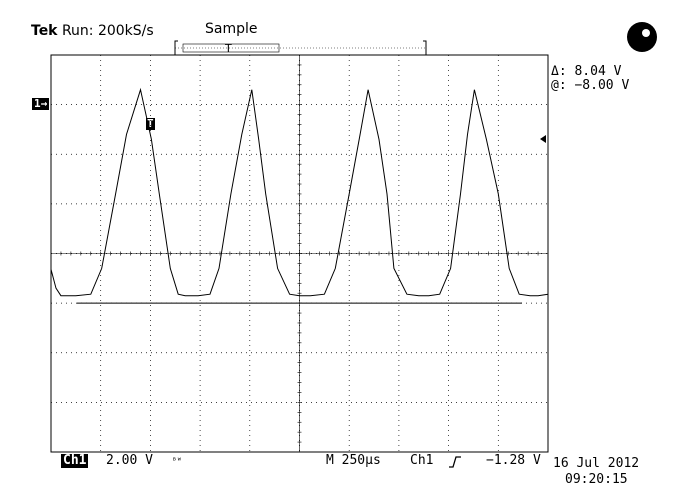 Image resolution: width=694 pixels, height=502 pixels. Describe the element at coordinates (177, 460) in the screenshot. I see `bandwidth-limit-symbol: ᴮᵂ` at that location.